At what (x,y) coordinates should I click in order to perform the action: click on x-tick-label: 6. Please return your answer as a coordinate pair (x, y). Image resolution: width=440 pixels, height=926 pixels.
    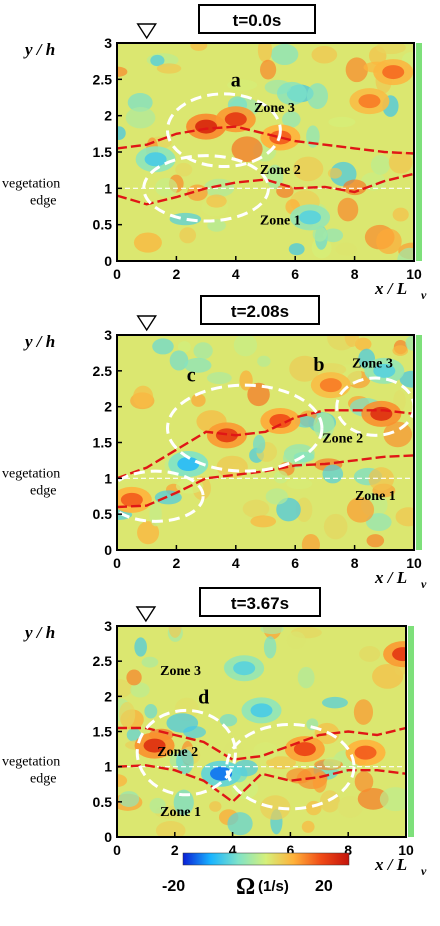
    Looking at the image, I should click on (291, 850).